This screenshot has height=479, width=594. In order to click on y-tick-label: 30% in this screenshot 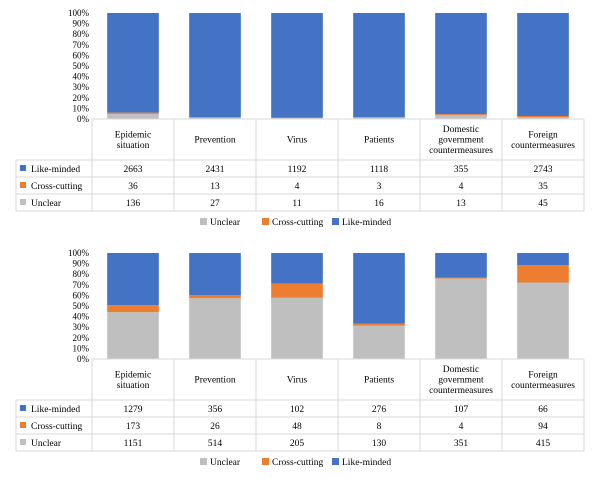, I will do `click(81, 327)`.